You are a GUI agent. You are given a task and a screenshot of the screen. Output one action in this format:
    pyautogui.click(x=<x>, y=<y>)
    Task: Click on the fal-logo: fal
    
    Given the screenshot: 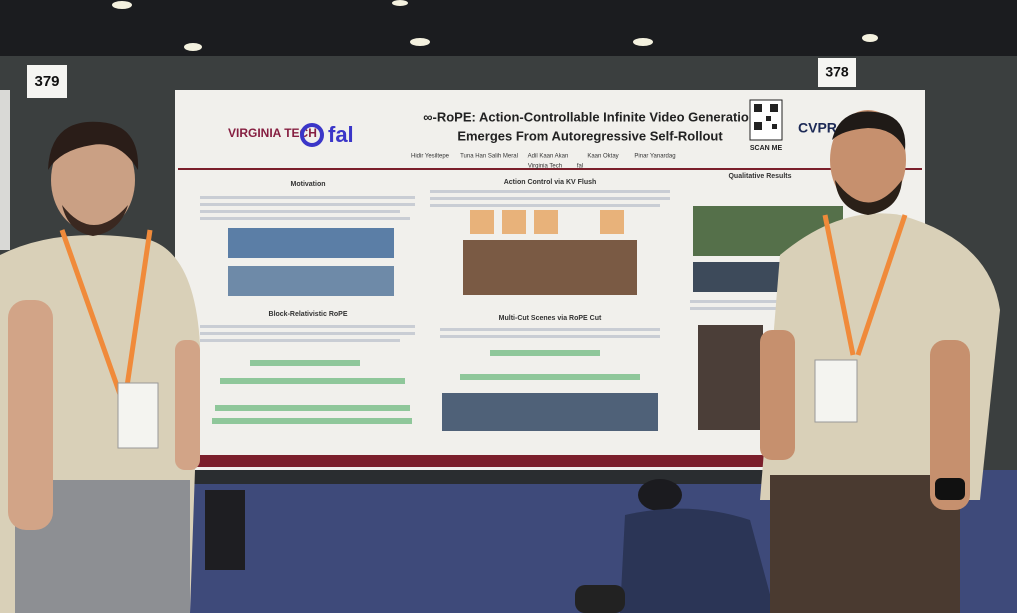 What is the action you would take?
    pyautogui.click(x=341, y=134)
    